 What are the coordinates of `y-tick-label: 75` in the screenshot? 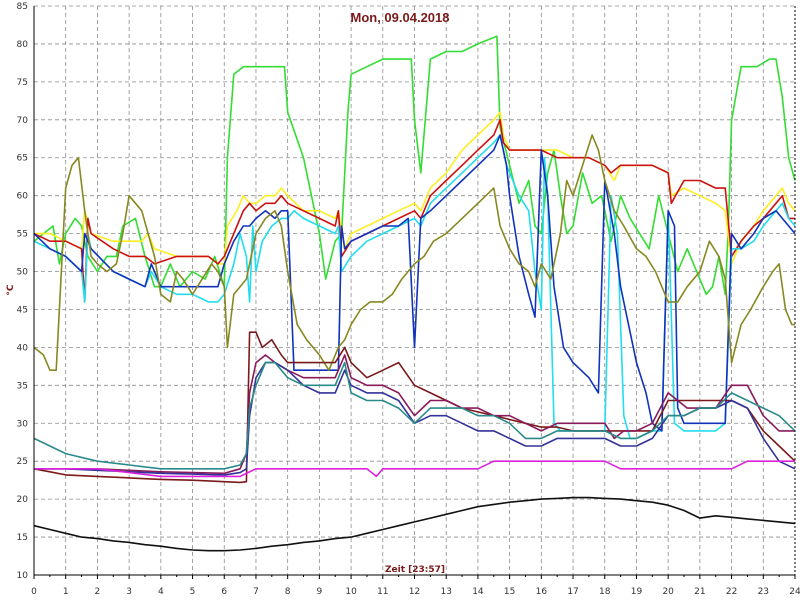 It's located at (22, 83).